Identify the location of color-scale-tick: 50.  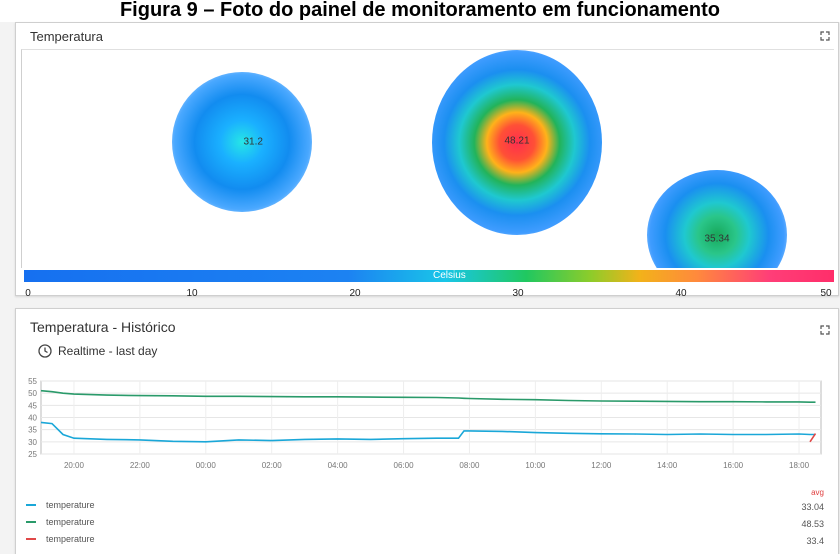
(826, 293).